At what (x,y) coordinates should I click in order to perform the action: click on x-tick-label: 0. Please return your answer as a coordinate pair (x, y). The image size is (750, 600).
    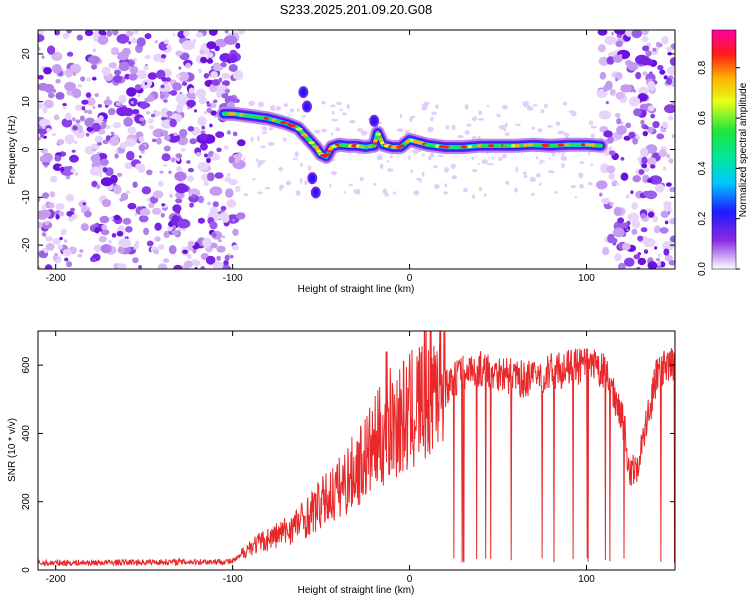
    Looking at the image, I should click on (410, 278).